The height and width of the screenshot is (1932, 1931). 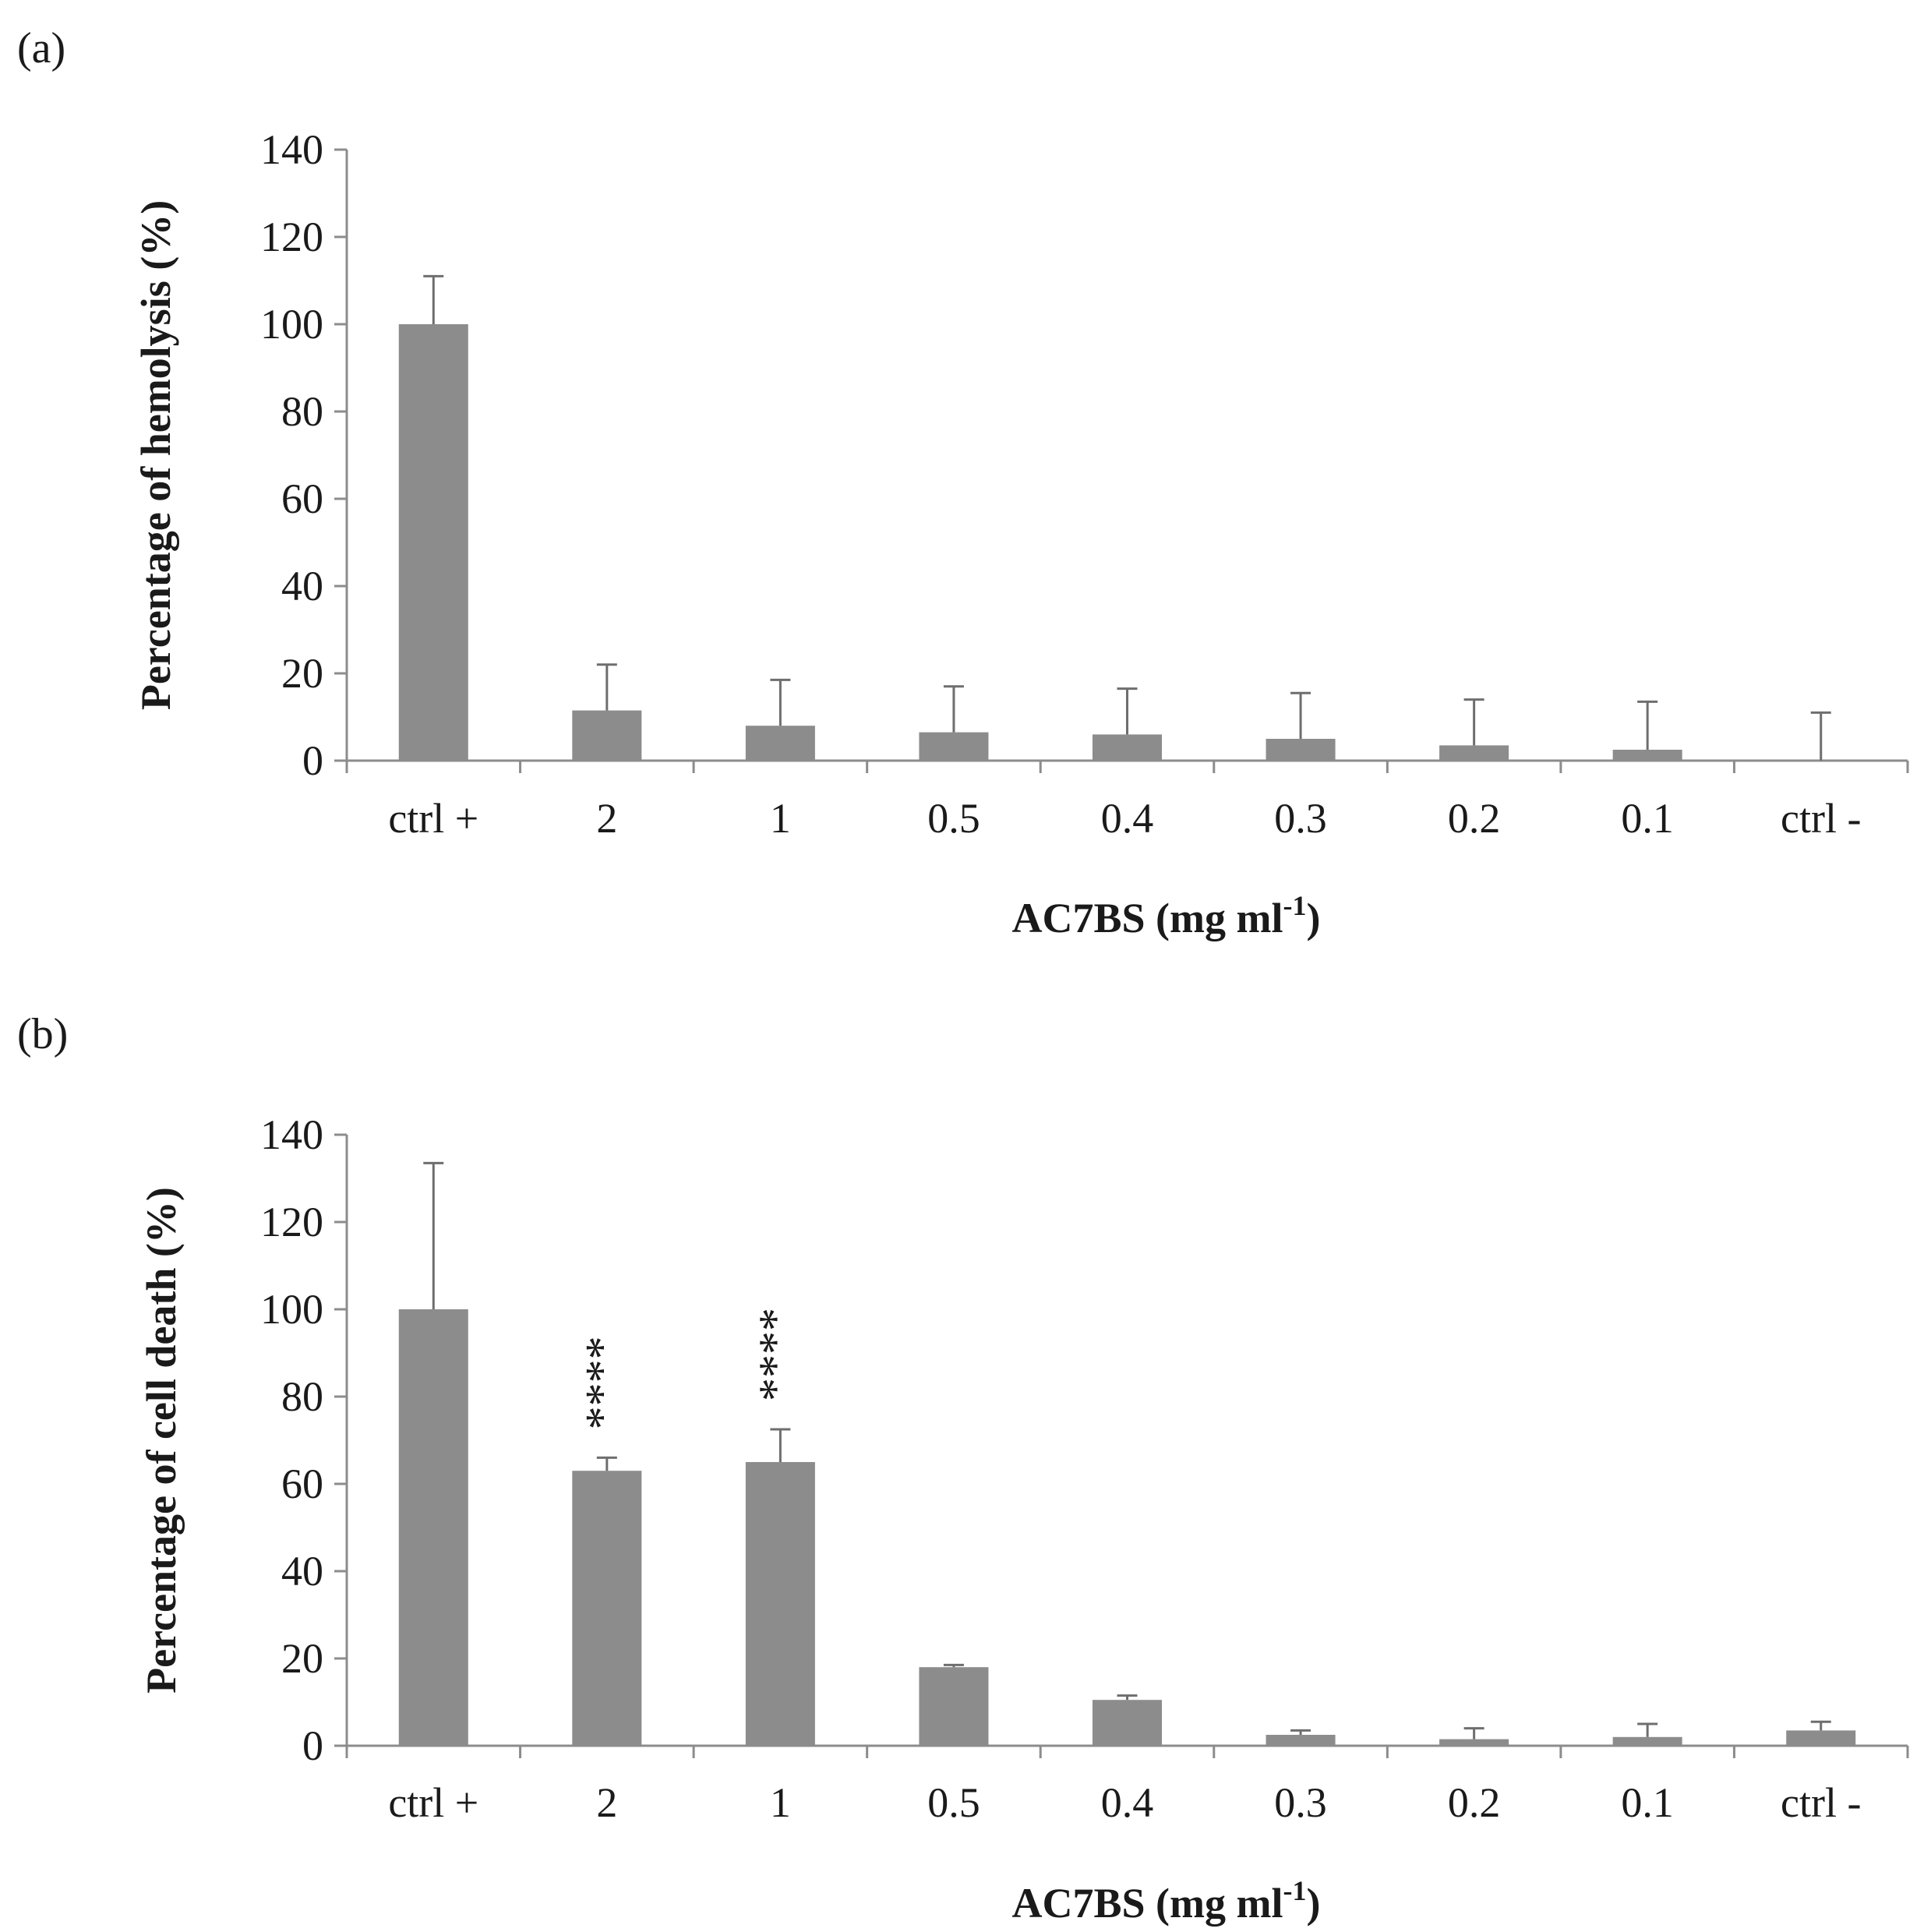 What do you see at coordinates (161, 1440) in the screenshot?
I see `y-axis-title: Percentage of cell death (%)` at bounding box center [161, 1440].